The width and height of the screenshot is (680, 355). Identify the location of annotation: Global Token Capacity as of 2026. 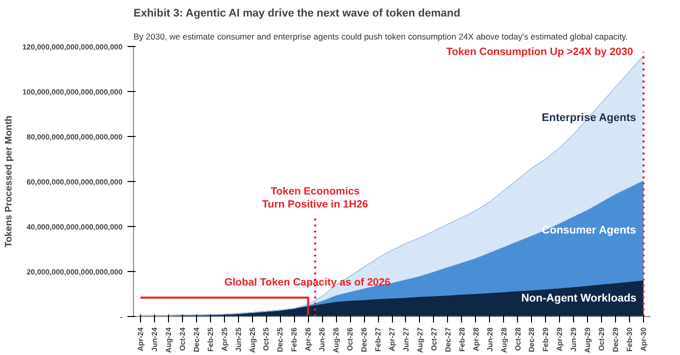
(307, 282).